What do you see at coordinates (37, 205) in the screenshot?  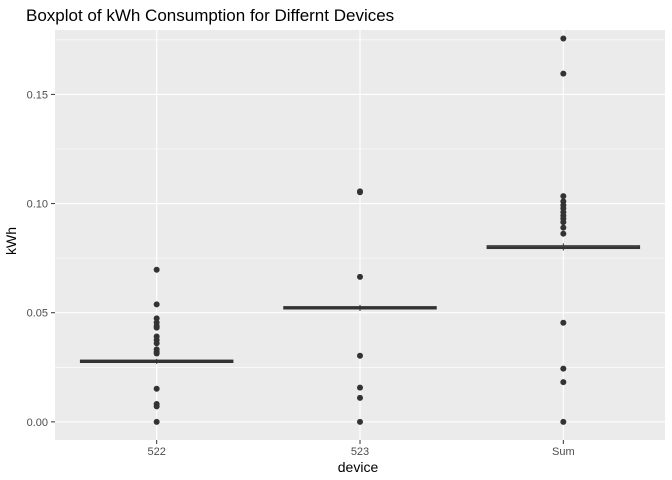 I see `y-tick-label: 0.10` at bounding box center [37, 205].